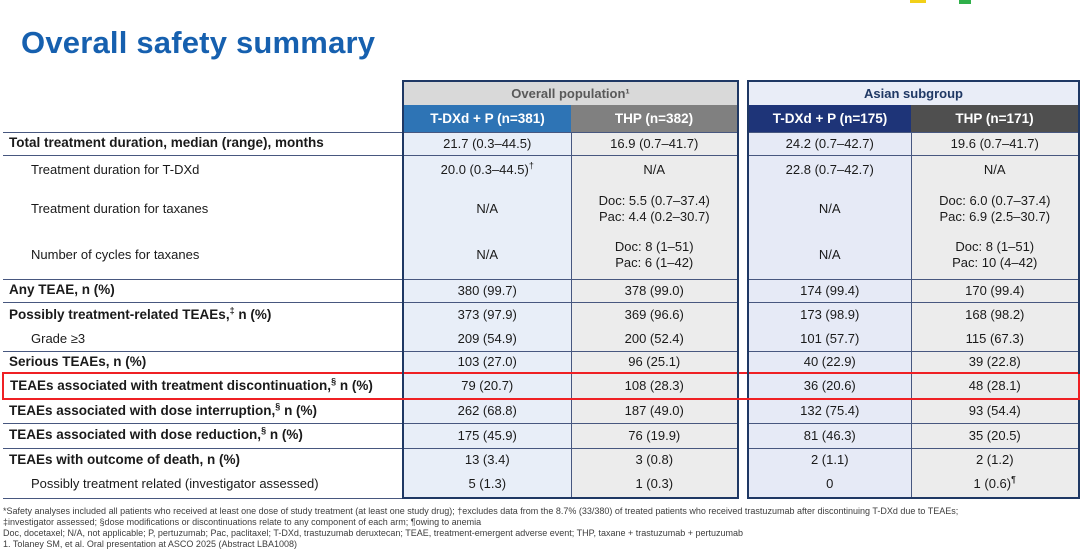 Image resolution: width=1080 pixels, height=556 pixels. I want to click on value-cell: 373 (97.9), so click(486, 314).